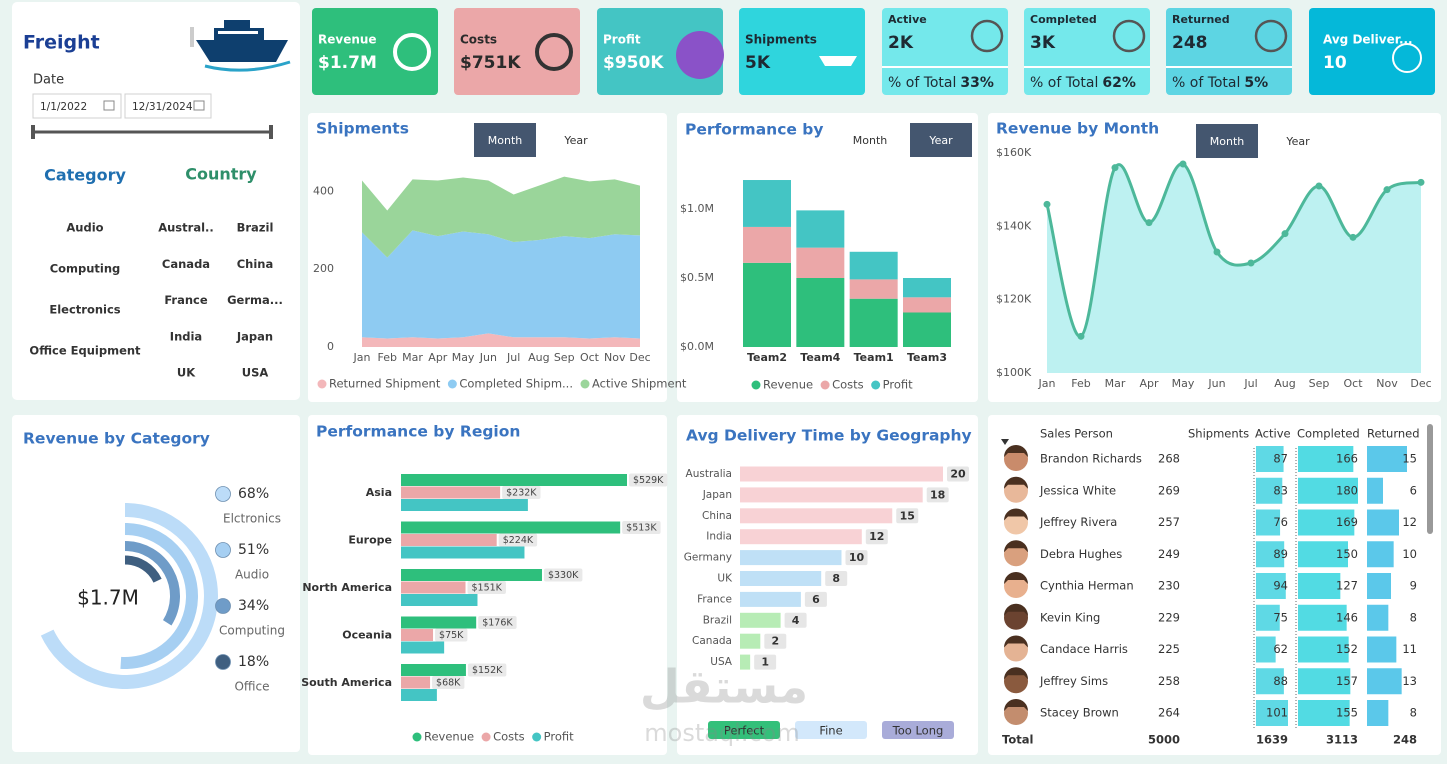 The image size is (1447, 764). Describe the element at coordinates (84, 228) in the screenshot. I see `slicer-item: Audio` at that location.